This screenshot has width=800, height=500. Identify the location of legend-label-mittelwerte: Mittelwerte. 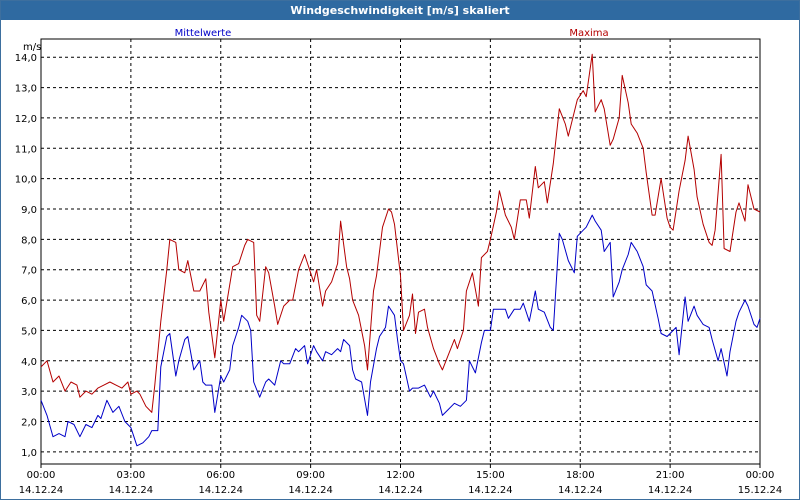
(203, 33).